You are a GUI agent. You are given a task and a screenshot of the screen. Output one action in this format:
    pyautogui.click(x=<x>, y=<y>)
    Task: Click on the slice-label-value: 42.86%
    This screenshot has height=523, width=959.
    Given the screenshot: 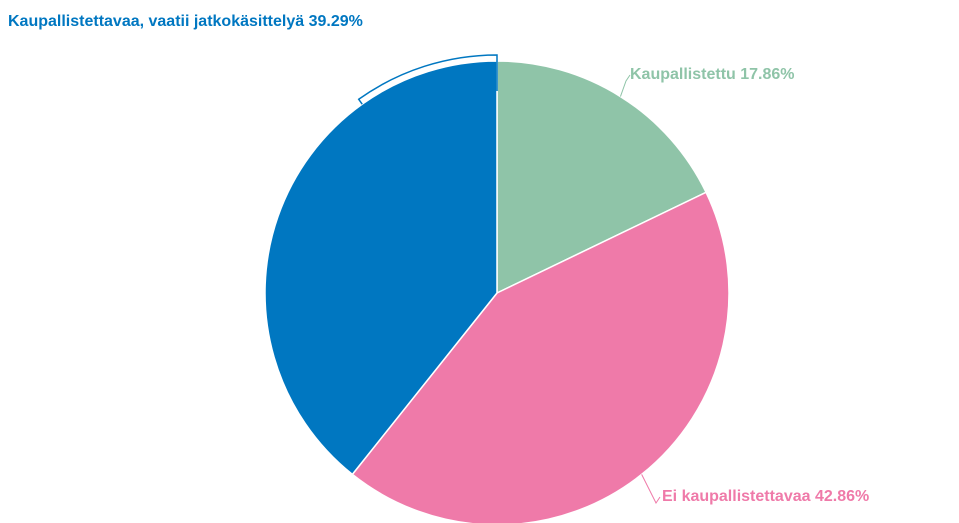 What is the action you would take?
    pyautogui.click(x=842, y=496)
    